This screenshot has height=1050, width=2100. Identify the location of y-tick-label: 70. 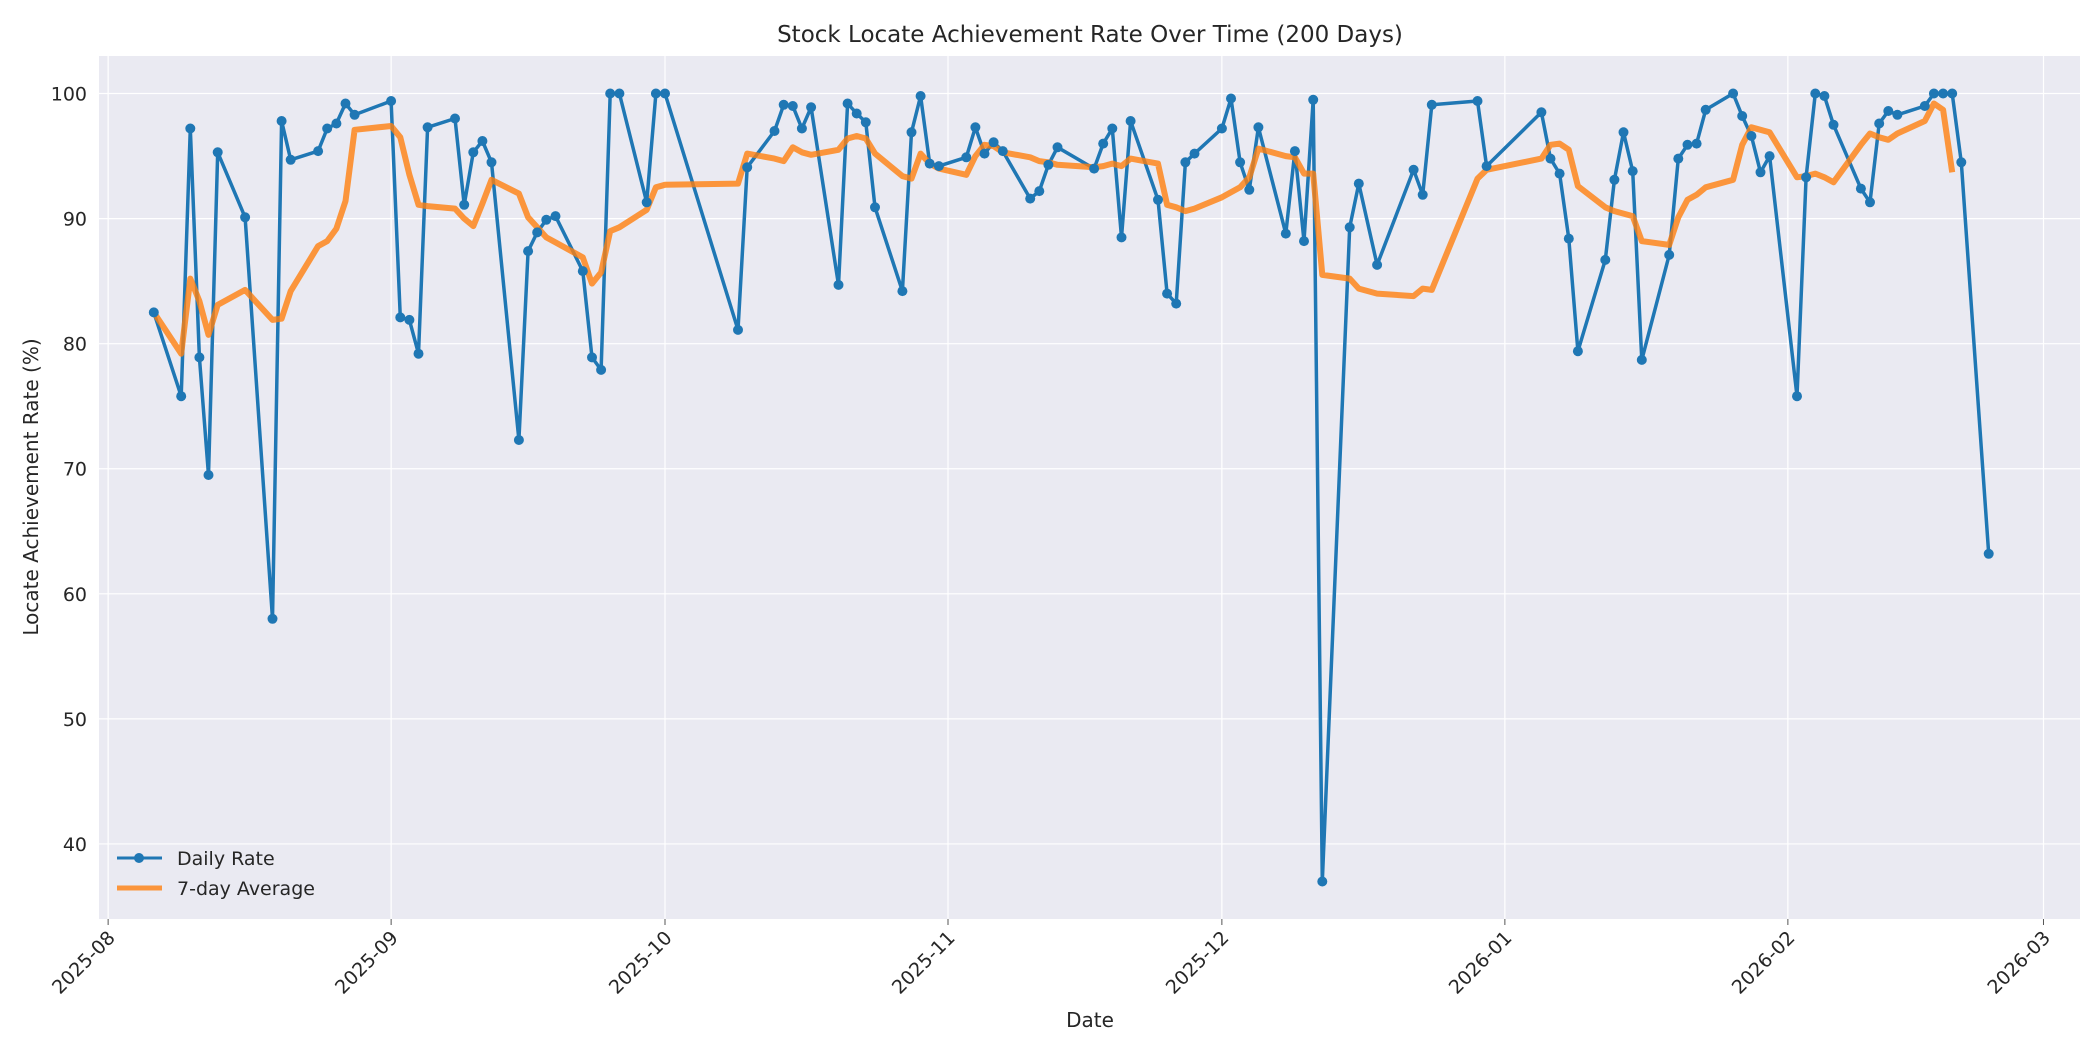
(75, 470).